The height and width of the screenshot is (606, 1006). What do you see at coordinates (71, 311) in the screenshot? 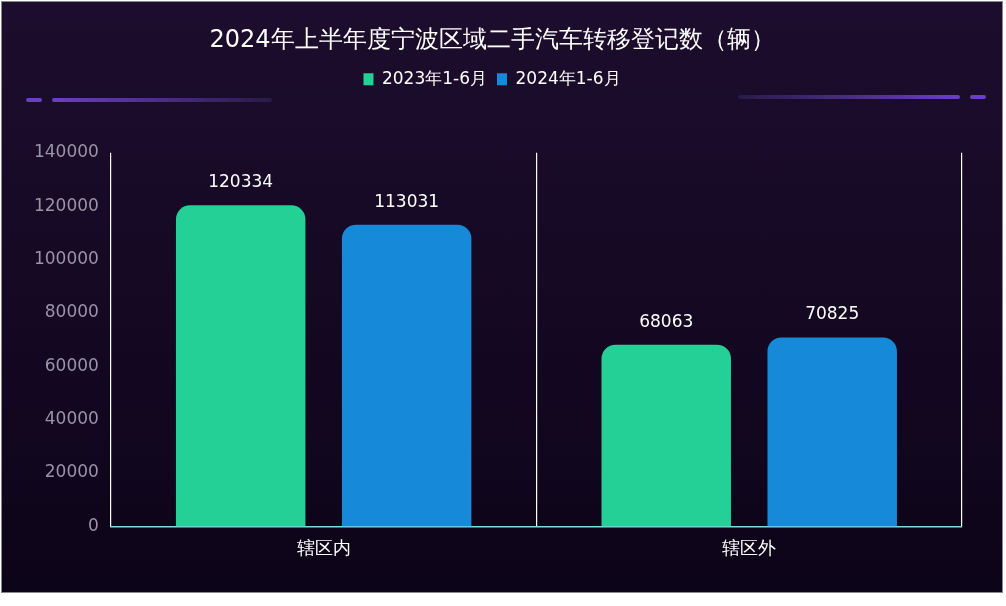
I see `y-tick-label: 80000` at bounding box center [71, 311].